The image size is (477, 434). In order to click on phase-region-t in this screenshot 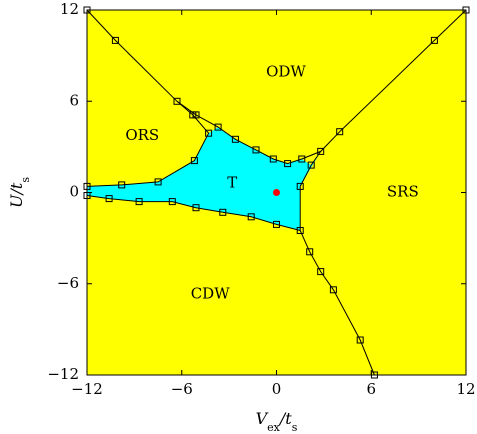, I will do `click(204, 179)`.